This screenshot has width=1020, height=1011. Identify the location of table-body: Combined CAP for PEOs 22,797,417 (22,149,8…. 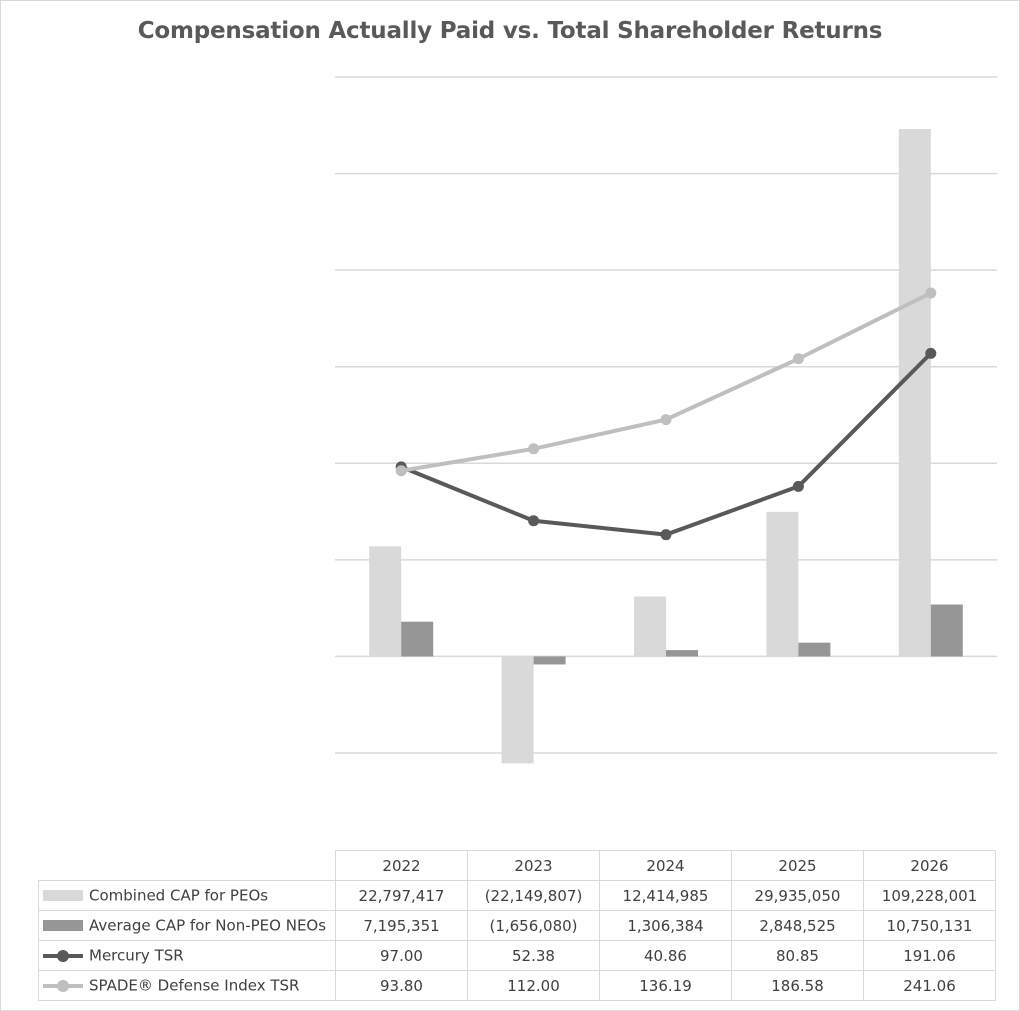
(517, 940).